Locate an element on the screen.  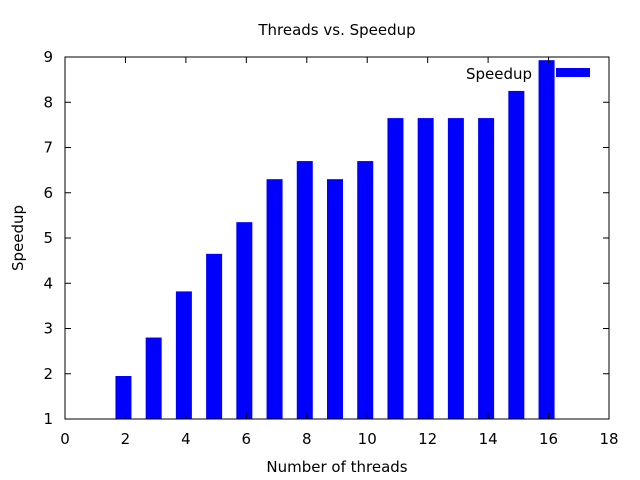
y-tick-label: 9 is located at coordinates (48, 57).